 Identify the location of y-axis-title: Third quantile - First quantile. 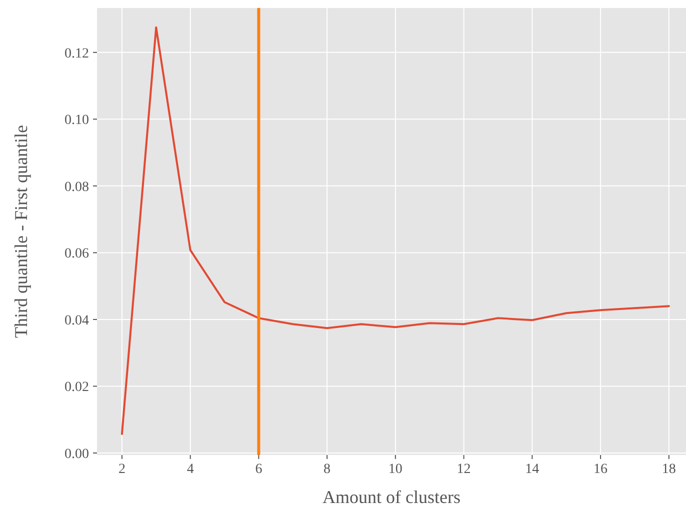
(21, 231).